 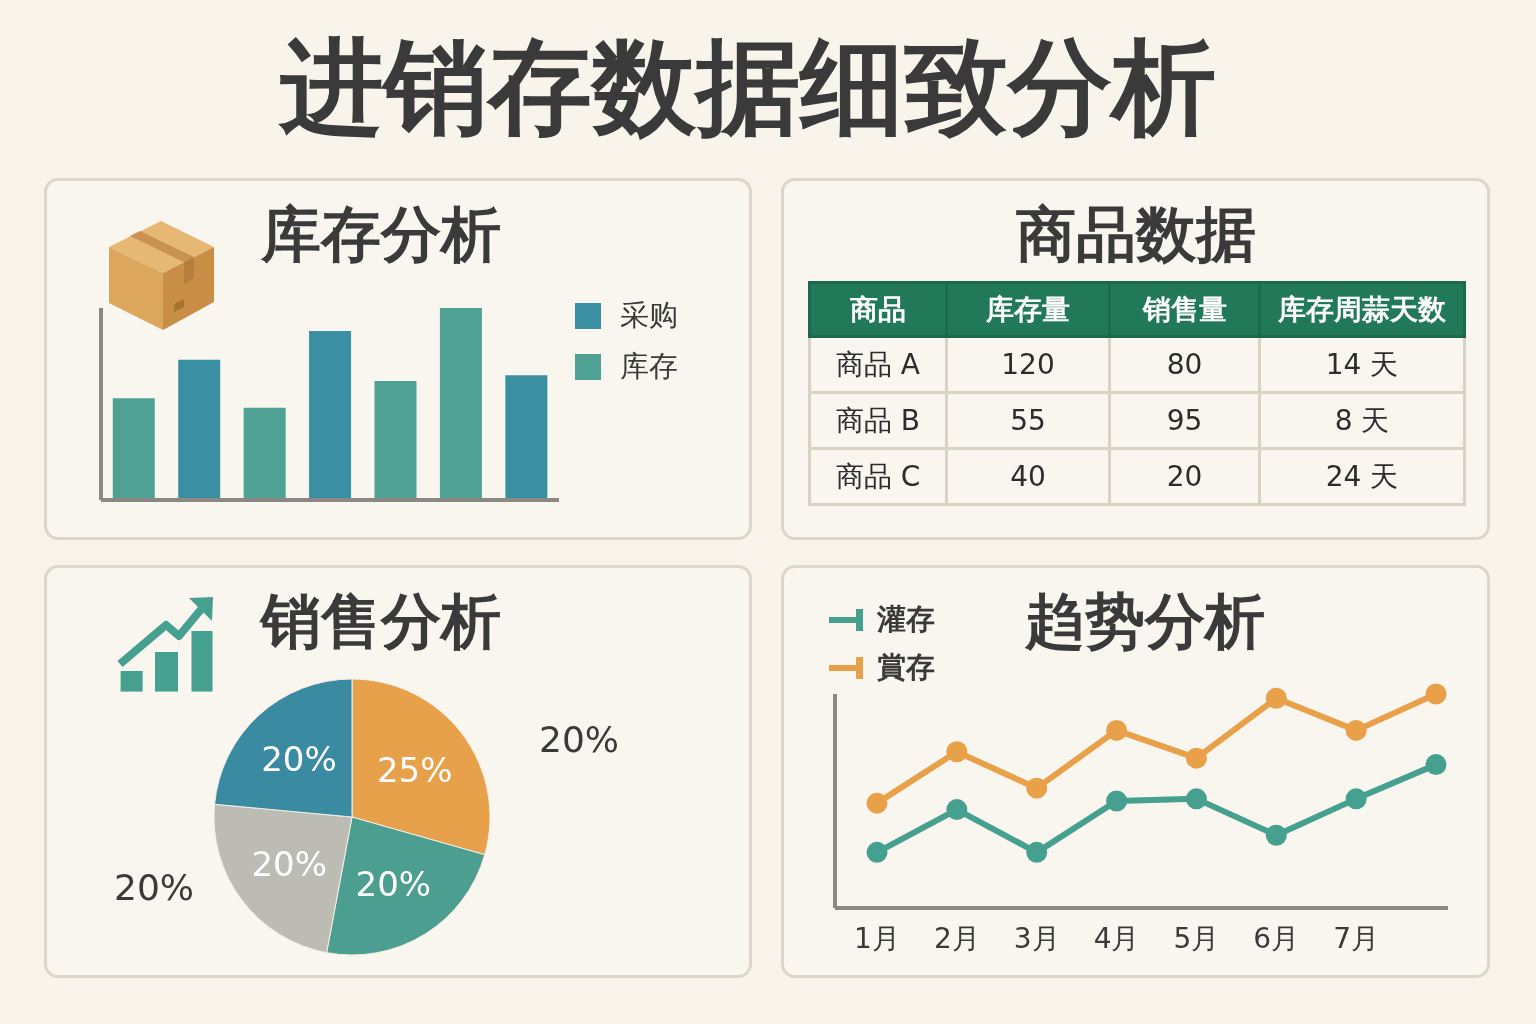 What do you see at coordinates (1184, 476) in the screenshot?
I see `data-label: 20` at bounding box center [1184, 476].